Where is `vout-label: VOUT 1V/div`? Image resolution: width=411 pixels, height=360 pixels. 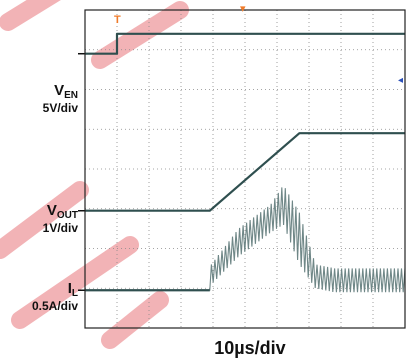
vout-label: VOUT 1V/div is located at coordinates (41, 218).